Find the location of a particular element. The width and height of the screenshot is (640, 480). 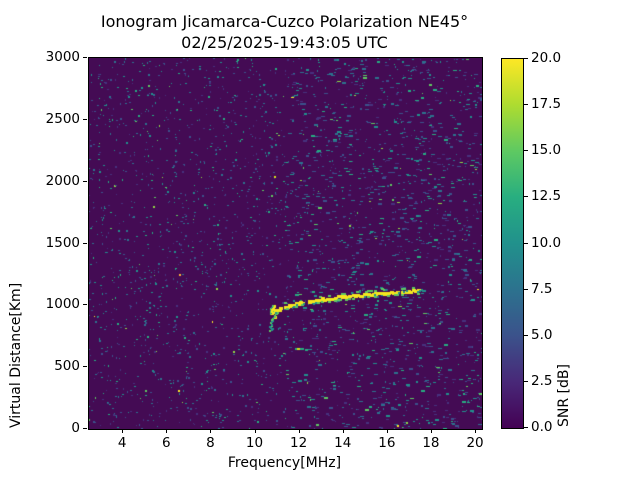

colorbar-tick-label: 12.5 is located at coordinates (546, 196).